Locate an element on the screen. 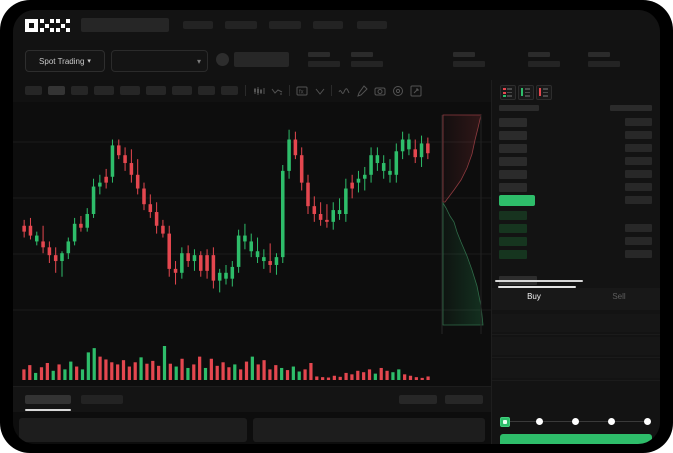 The height and width of the screenshot is (453, 673). fullscreen-icon is located at coordinates (416, 90).